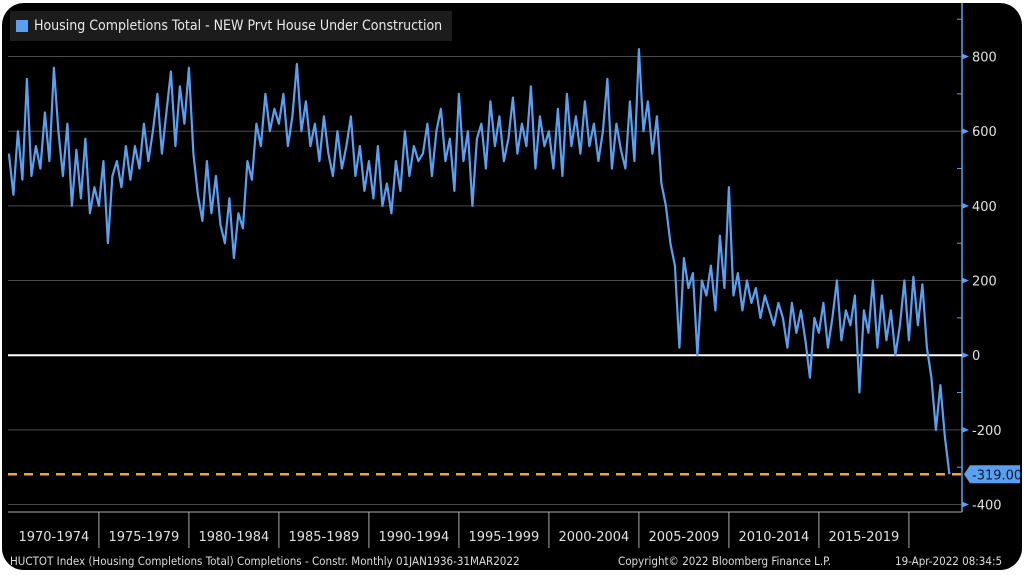 Image resolution: width=1024 pixels, height=575 pixels. Describe the element at coordinates (976, 356) in the screenshot. I see `y-tick-label: 0` at that location.